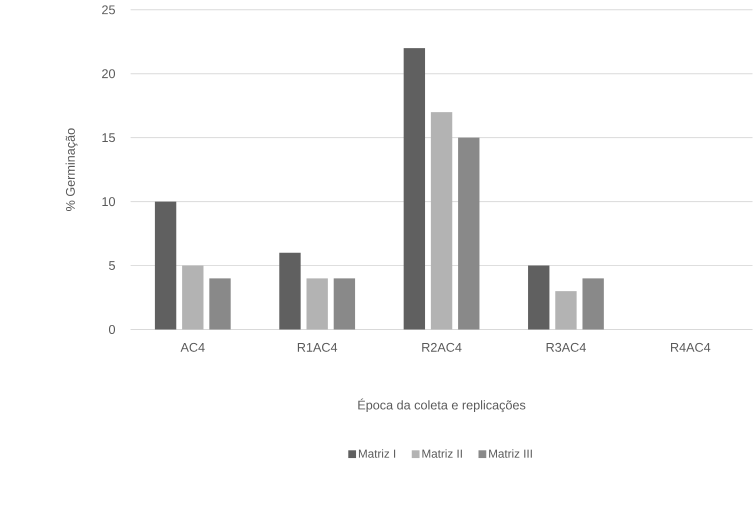 The height and width of the screenshot is (532, 753). I want to click on x-tick-label: R1AC4, so click(318, 347).